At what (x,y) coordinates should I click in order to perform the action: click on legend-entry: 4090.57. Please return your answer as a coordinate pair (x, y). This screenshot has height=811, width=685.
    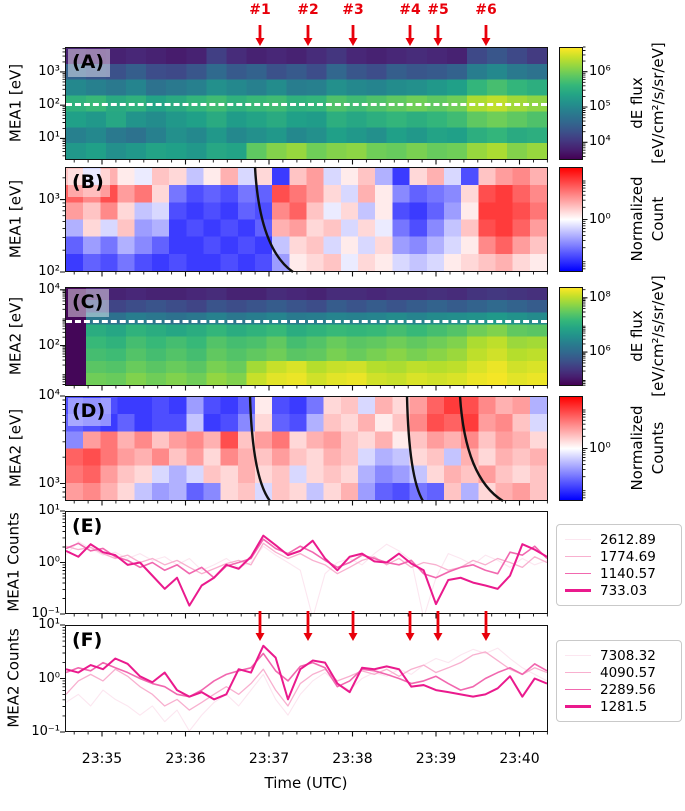
    Looking at the image, I should click on (619, 672).